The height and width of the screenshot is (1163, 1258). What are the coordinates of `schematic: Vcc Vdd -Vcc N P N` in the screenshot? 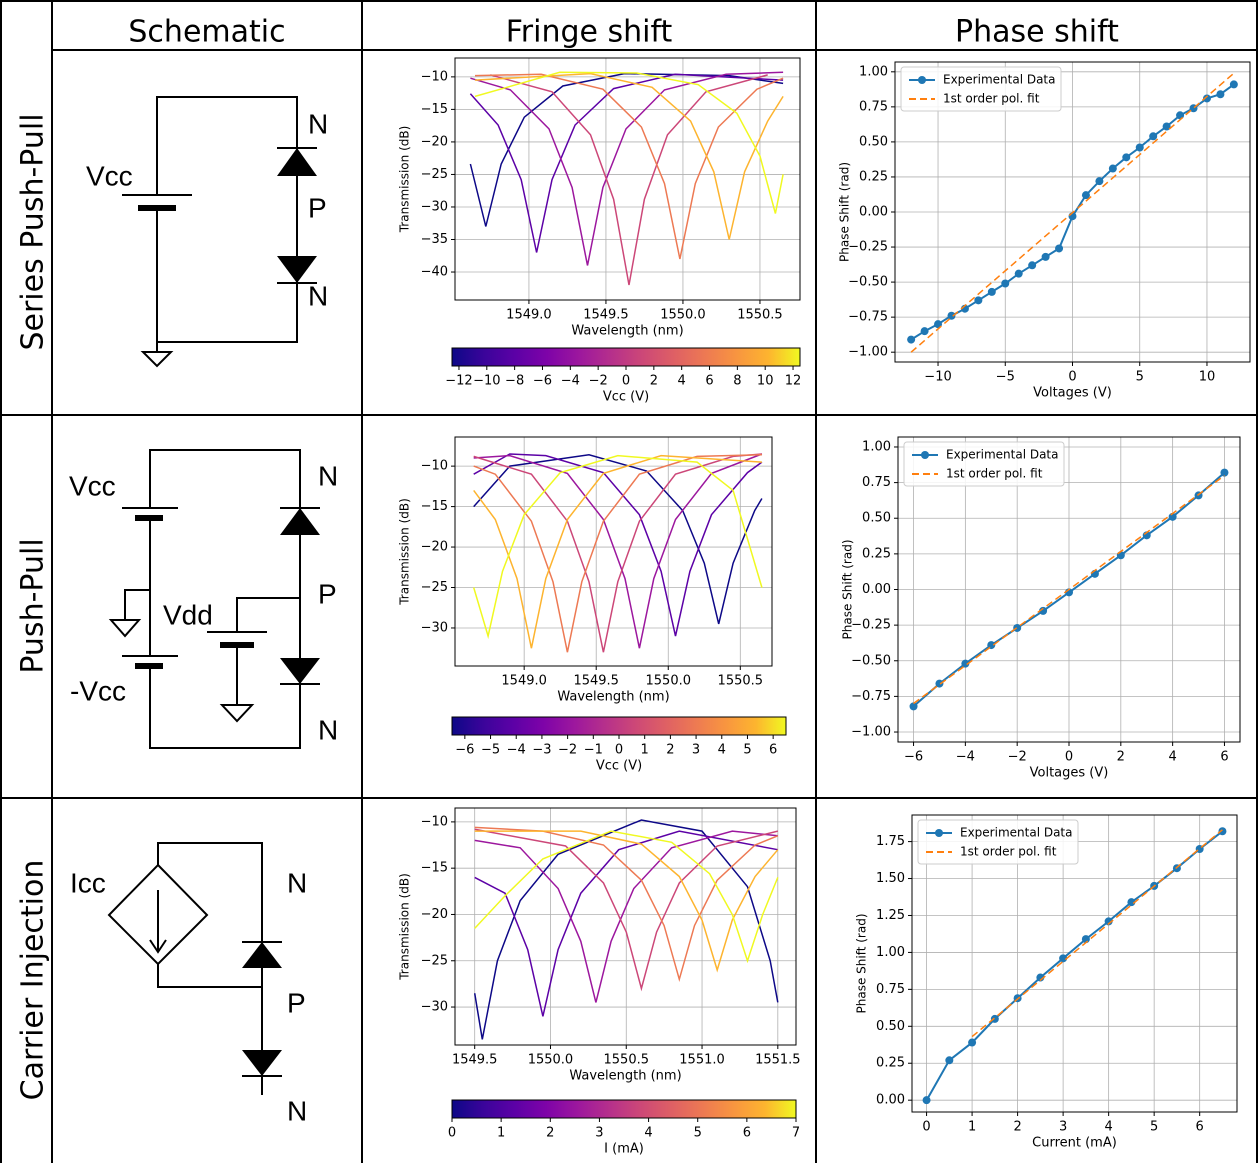 It's located at (203, 599).